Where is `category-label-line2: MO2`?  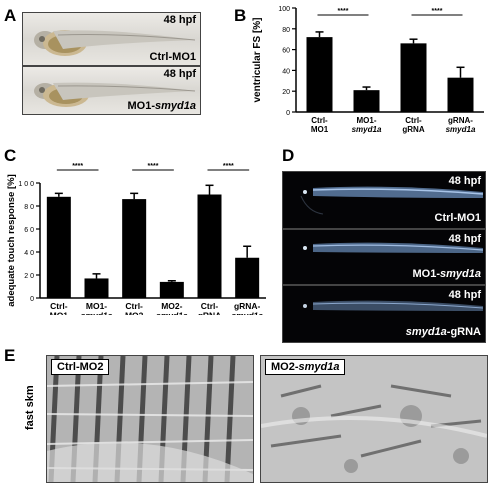
category-label-line2: MO2 is located at coordinates (134, 313).